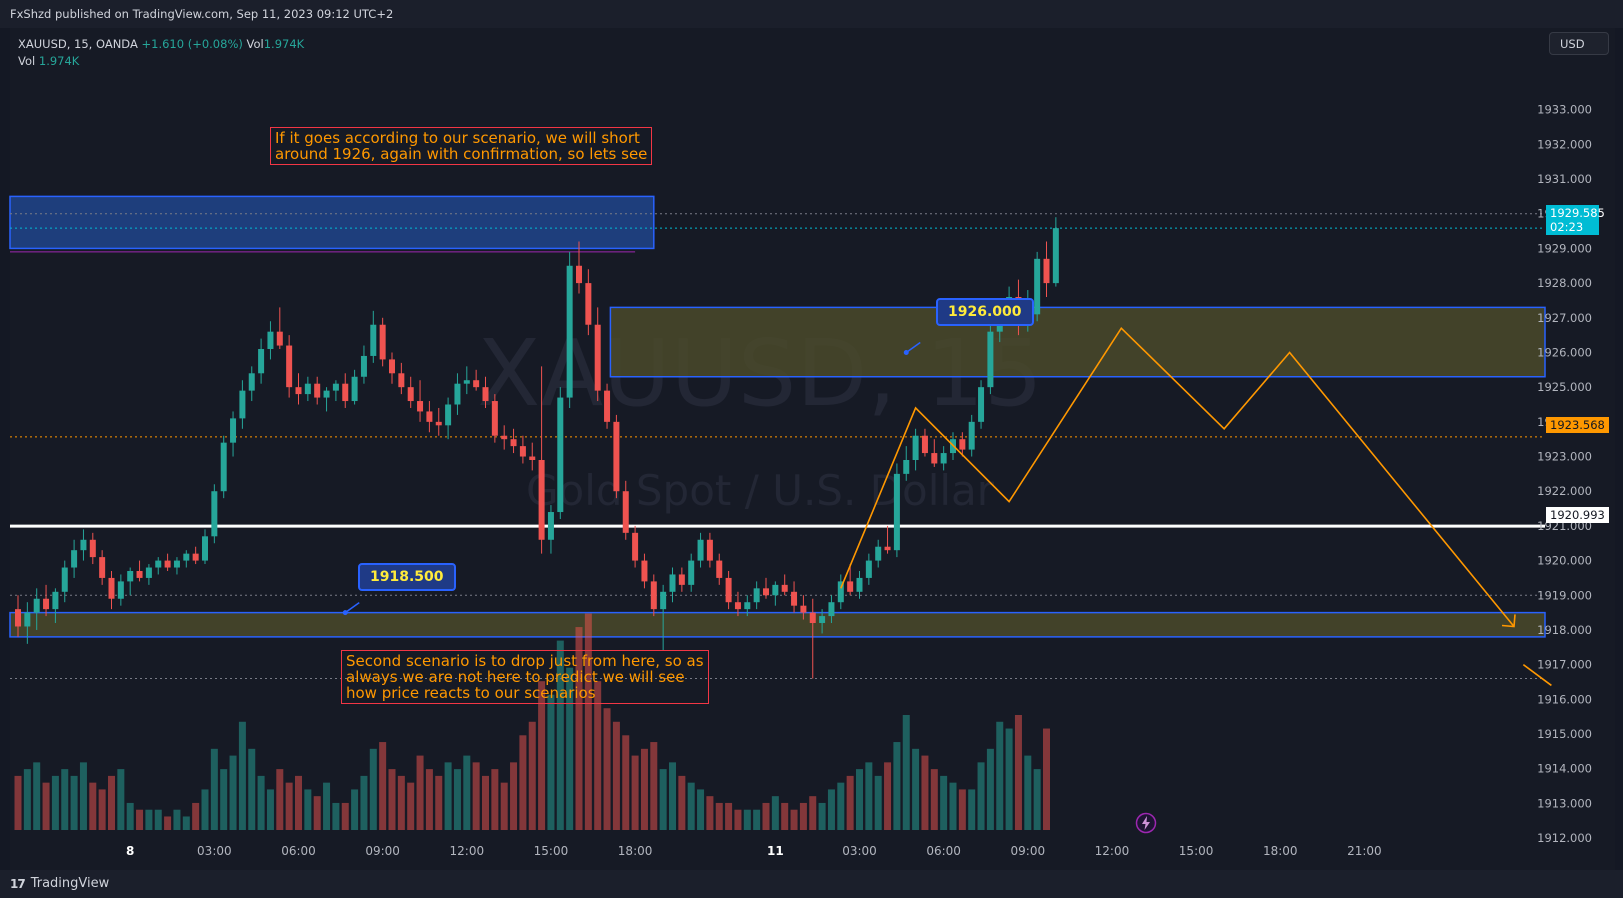 This screenshot has width=1623, height=898. Describe the element at coordinates (407, 577) in the screenshot. I see `callout-1918-5: 1918.500` at that location.